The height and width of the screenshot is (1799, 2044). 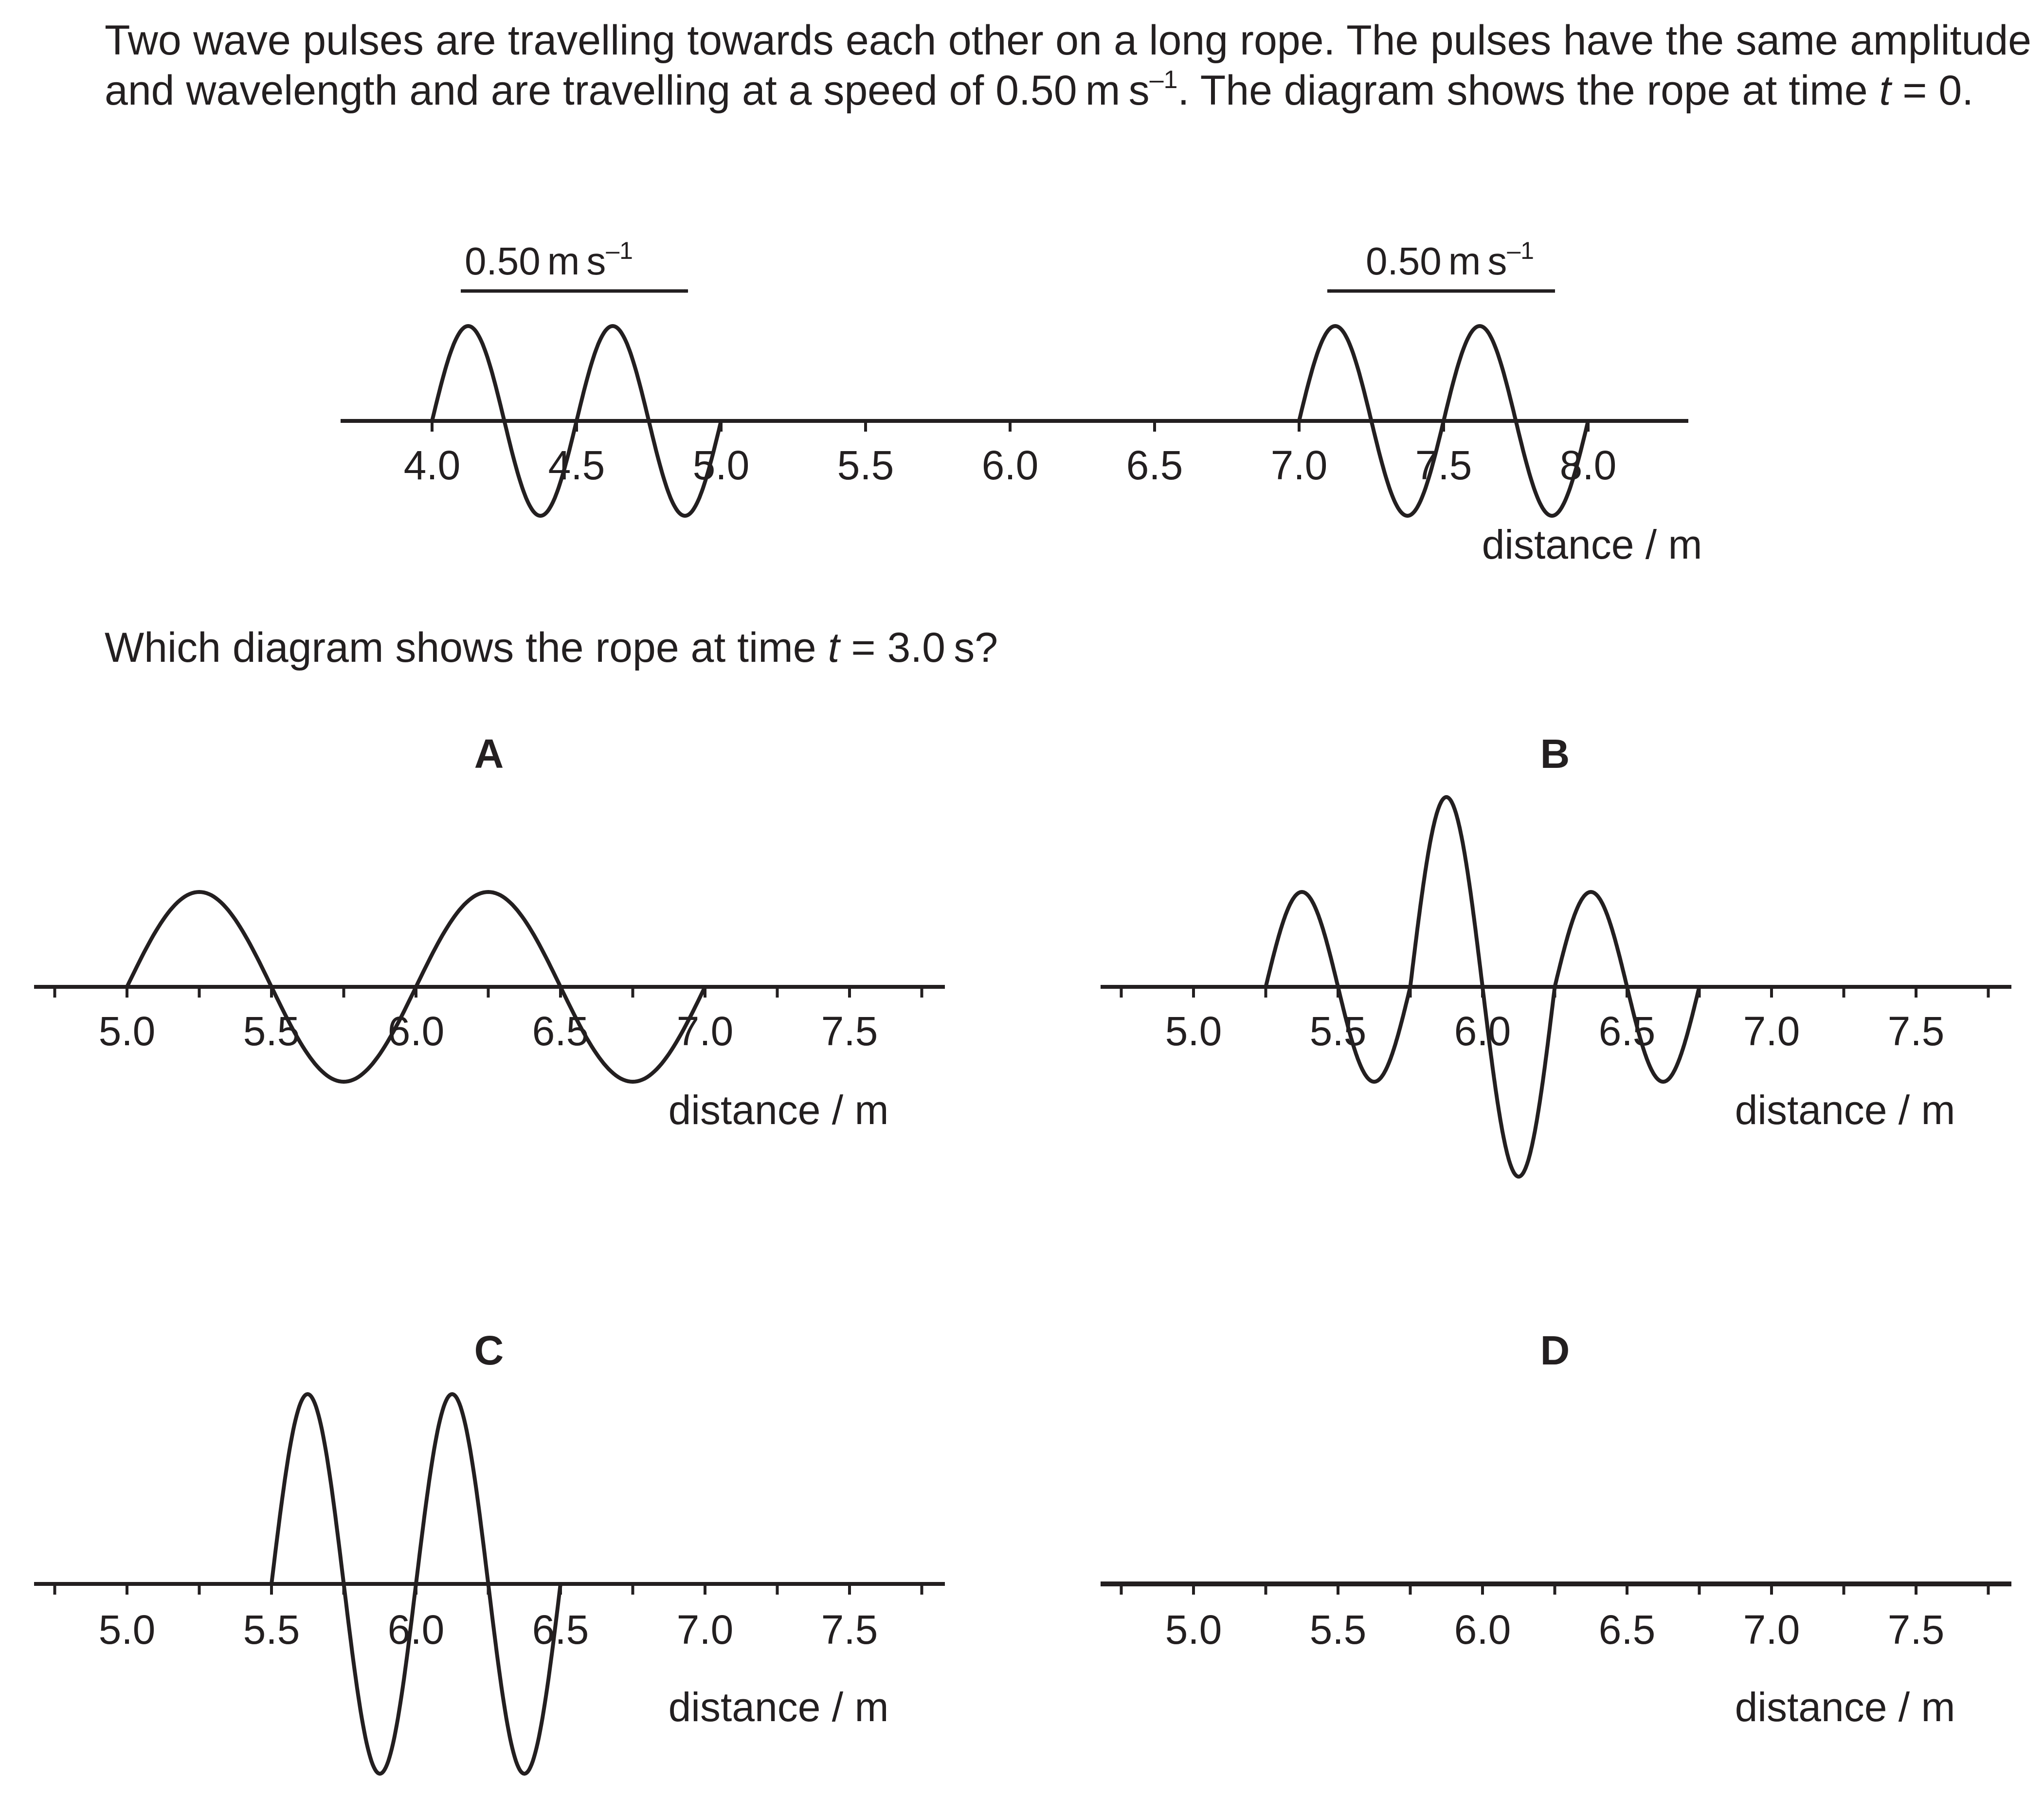 I want to click on speed-label-left: 0.50 m s–1, so click(x=549, y=260).